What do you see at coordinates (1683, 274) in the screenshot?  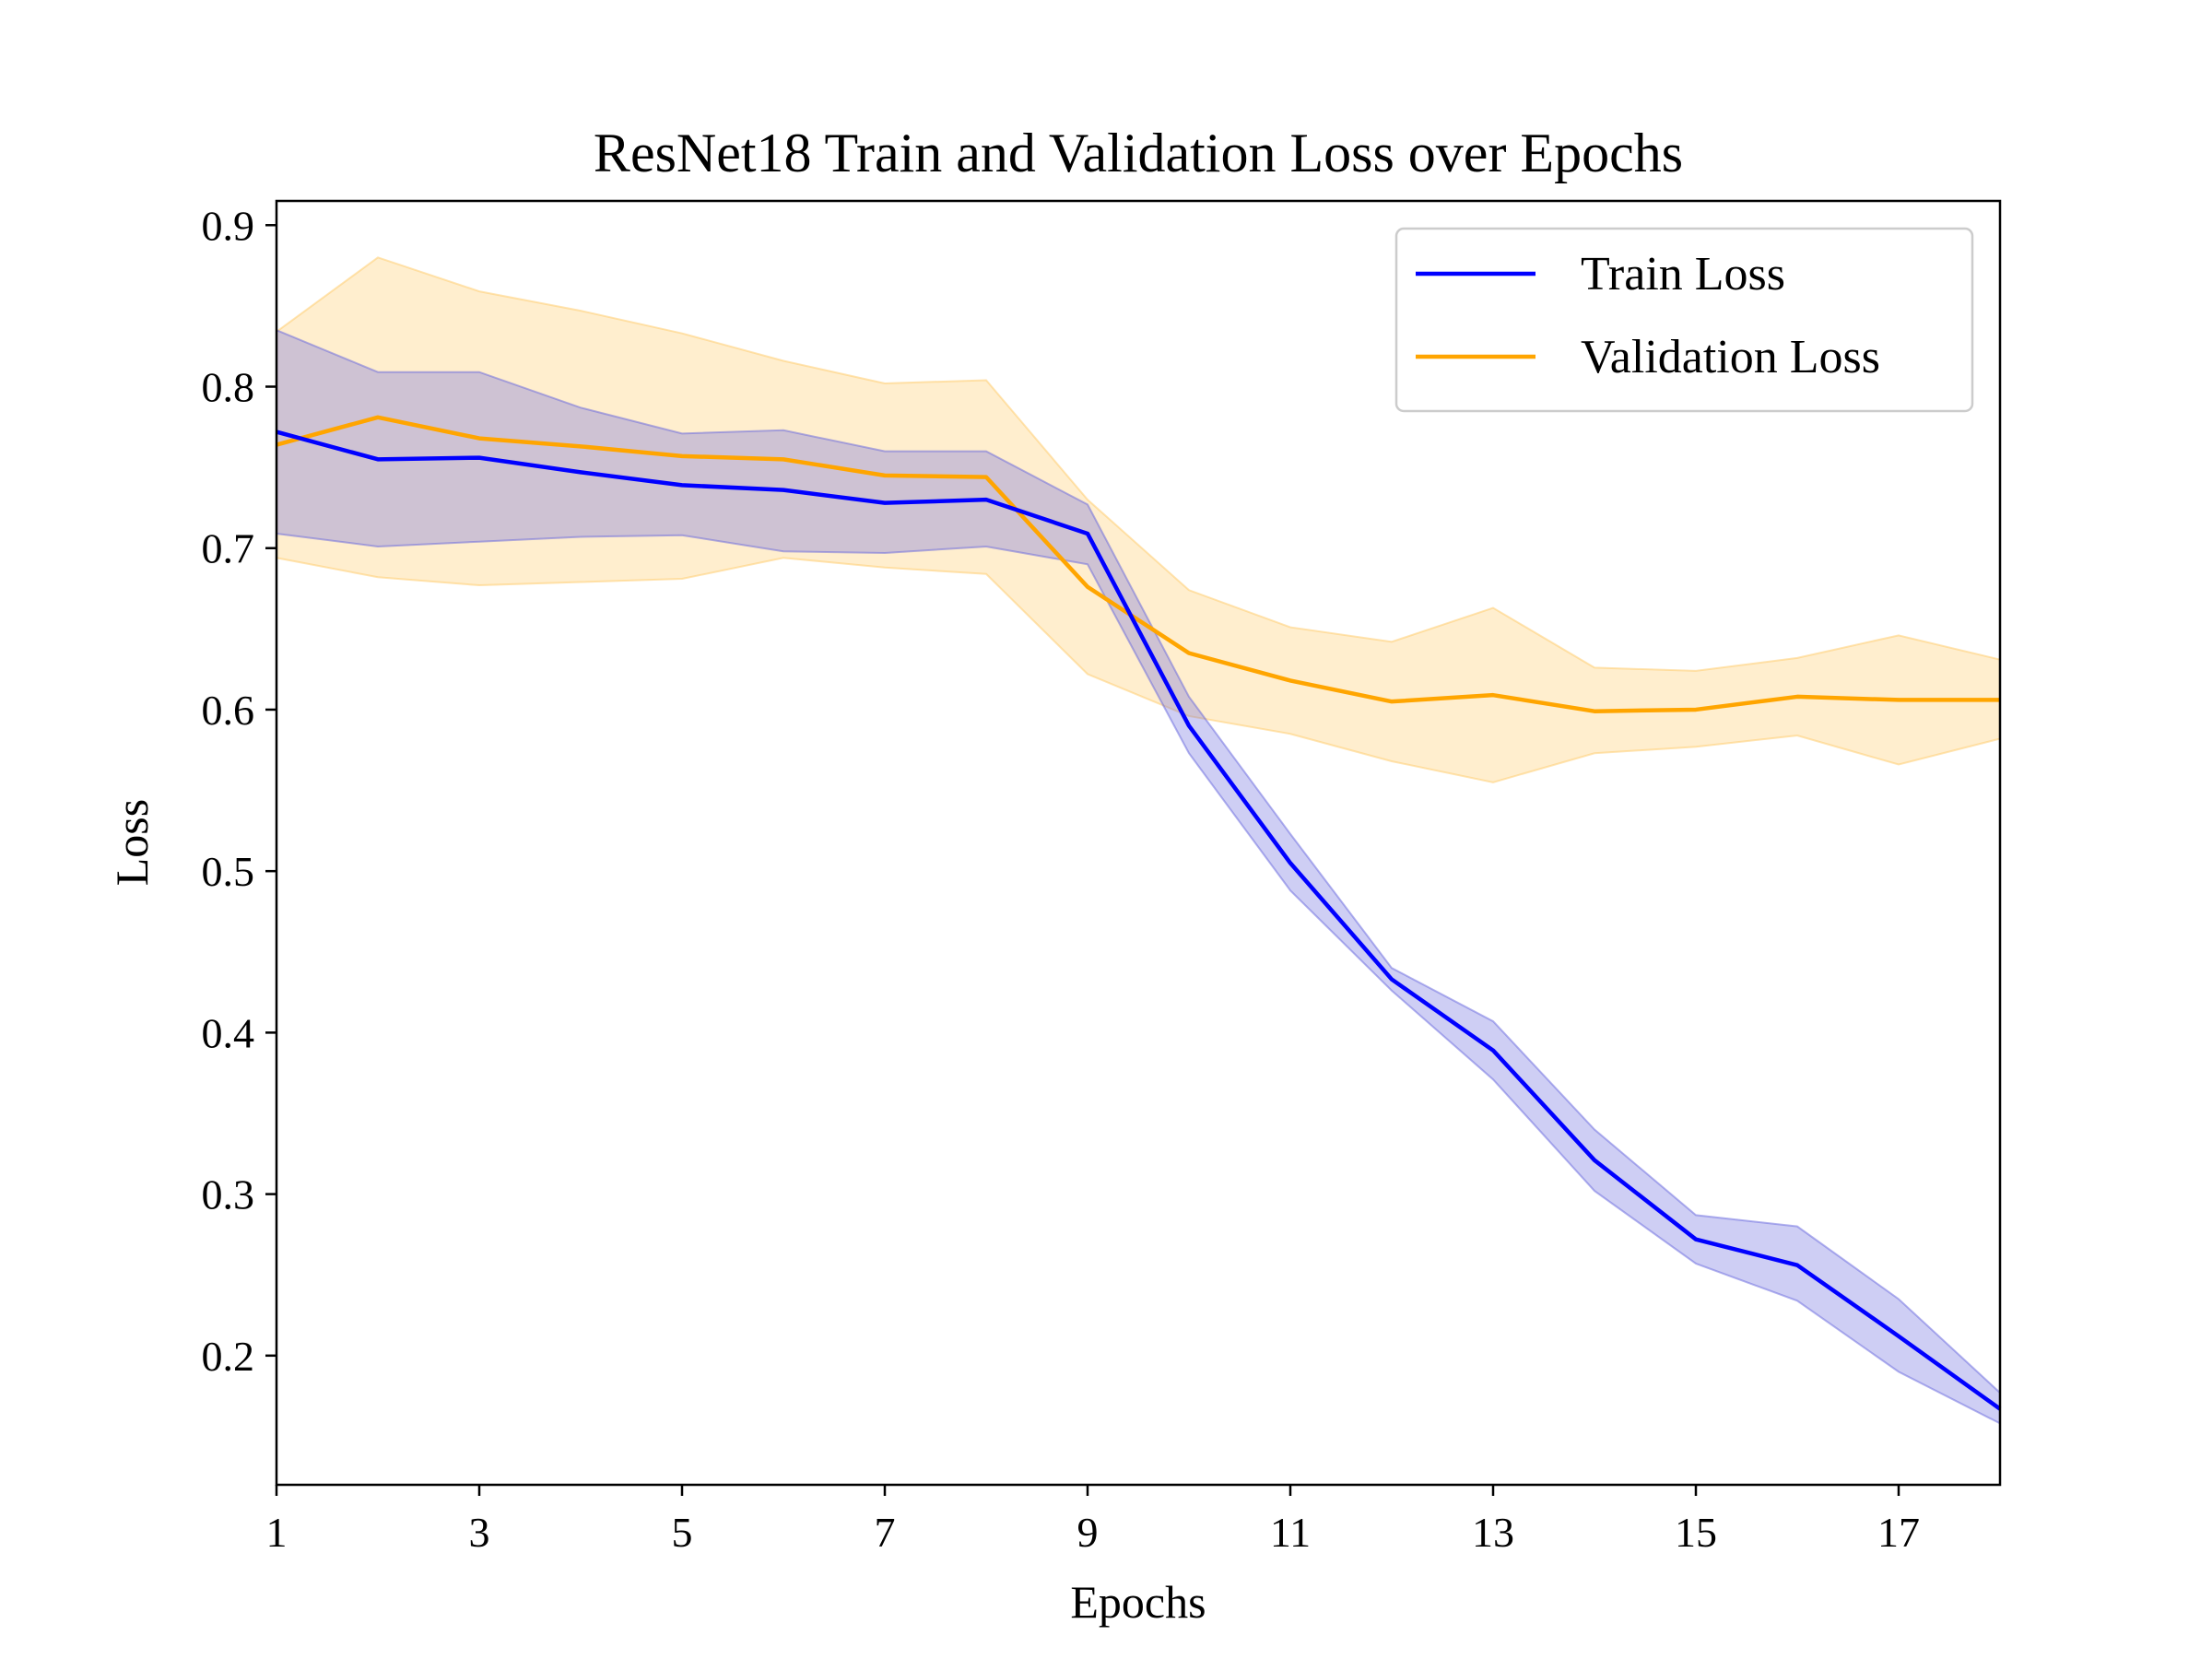 I see `legend-label-train-loss: Train Loss` at bounding box center [1683, 274].